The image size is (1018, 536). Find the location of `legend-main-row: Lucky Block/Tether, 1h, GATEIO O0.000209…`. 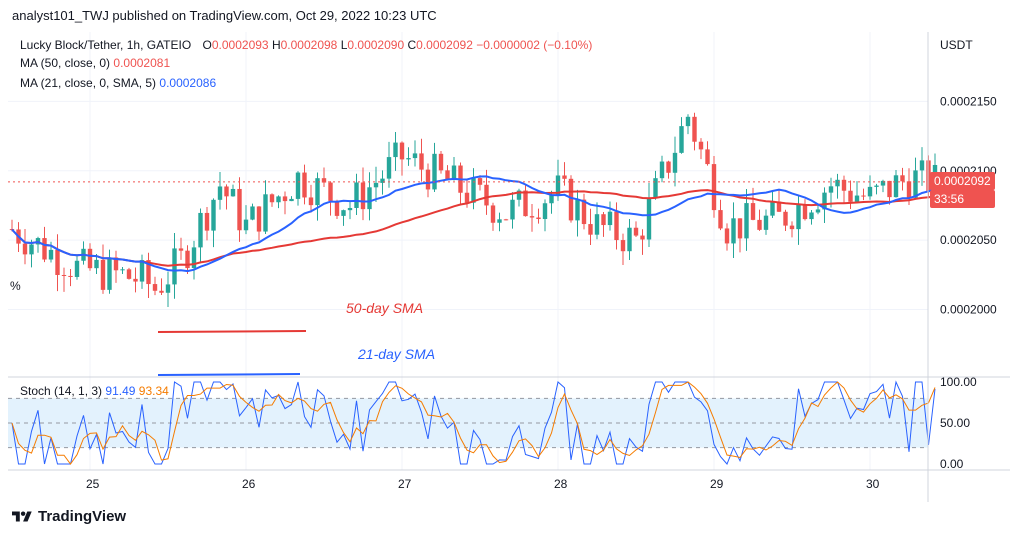

legend-main-row: Lucky Block/Tether, 1h, GATEIO O0.000209… is located at coordinates (306, 45).